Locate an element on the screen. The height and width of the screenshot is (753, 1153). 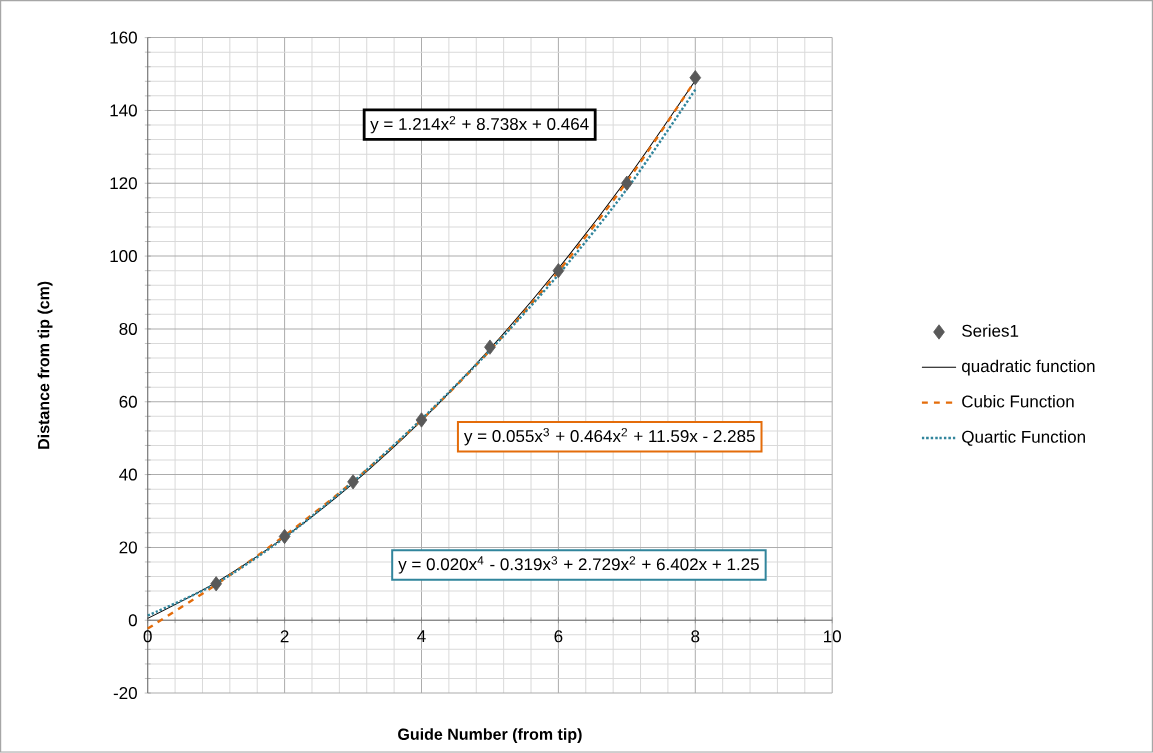
x-tick-label: 6 is located at coordinates (558, 636).